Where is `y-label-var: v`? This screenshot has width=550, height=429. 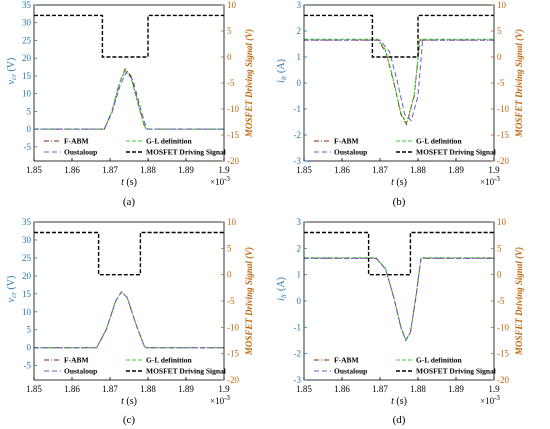 y-label-var: v is located at coordinates (11, 299).